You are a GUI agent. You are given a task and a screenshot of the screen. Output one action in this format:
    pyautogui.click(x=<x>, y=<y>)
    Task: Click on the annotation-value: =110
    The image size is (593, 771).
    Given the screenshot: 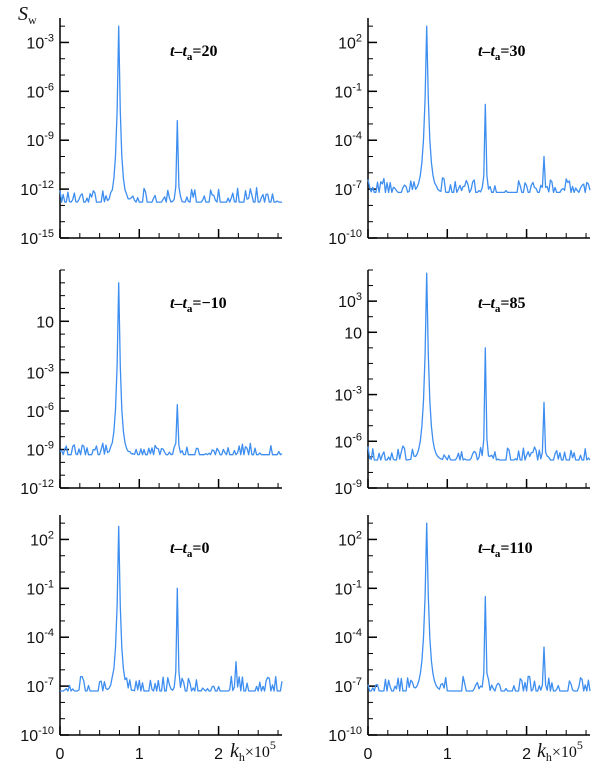 What is the action you would take?
    pyautogui.click(x=516, y=548)
    